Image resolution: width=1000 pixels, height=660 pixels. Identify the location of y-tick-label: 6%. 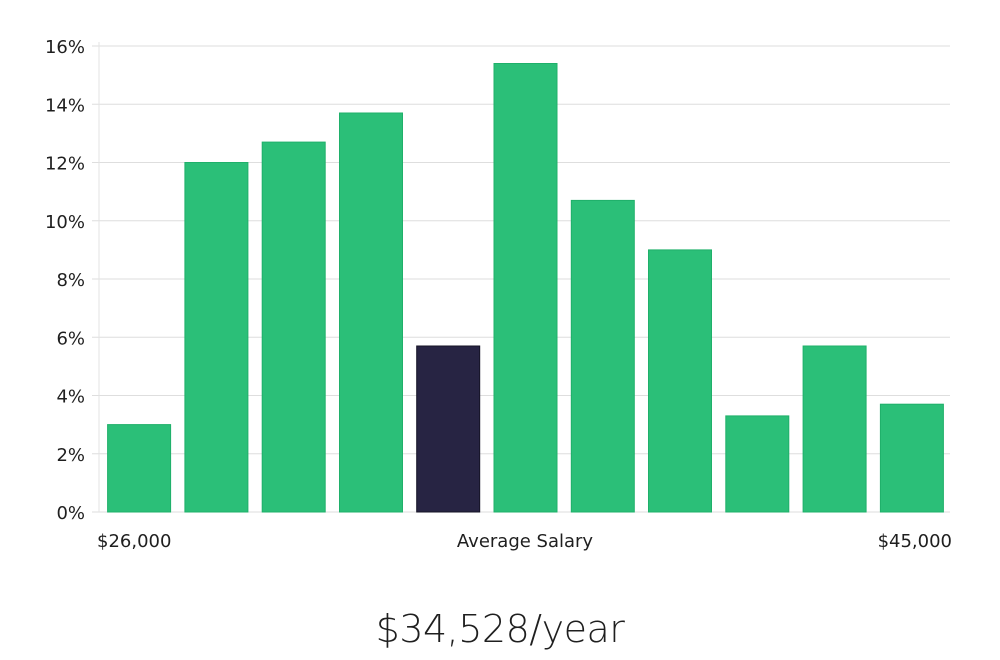
(70, 338).